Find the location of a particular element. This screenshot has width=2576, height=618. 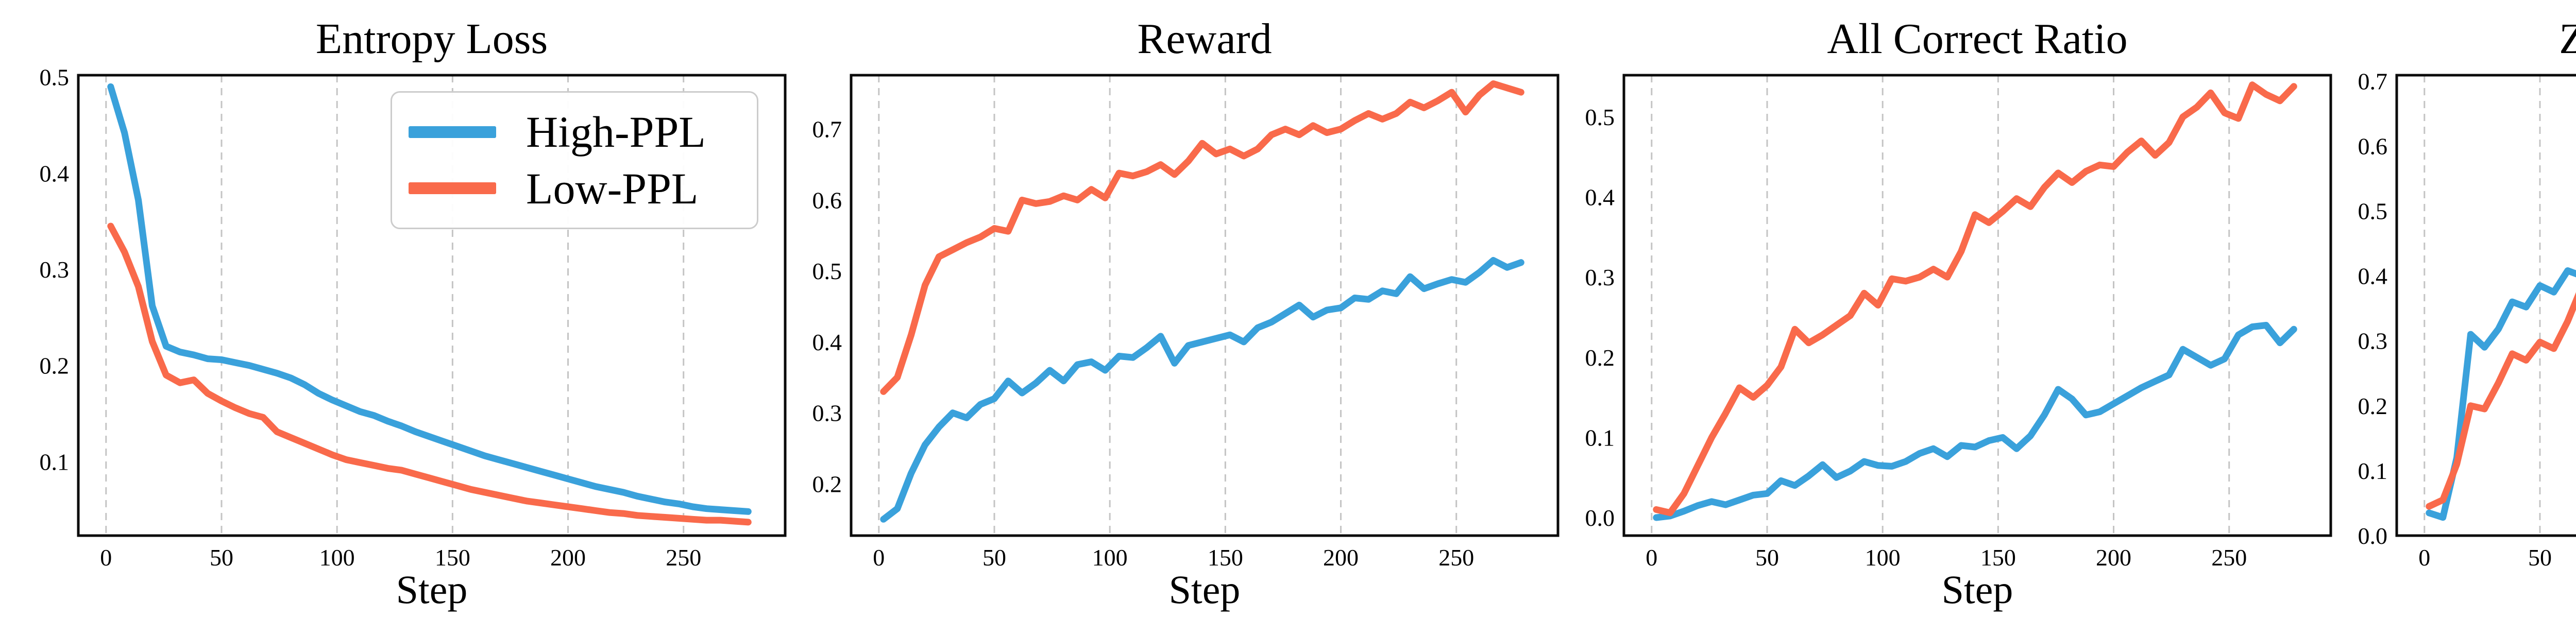

low-ppl-line-swatch is located at coordinates (452, 189).